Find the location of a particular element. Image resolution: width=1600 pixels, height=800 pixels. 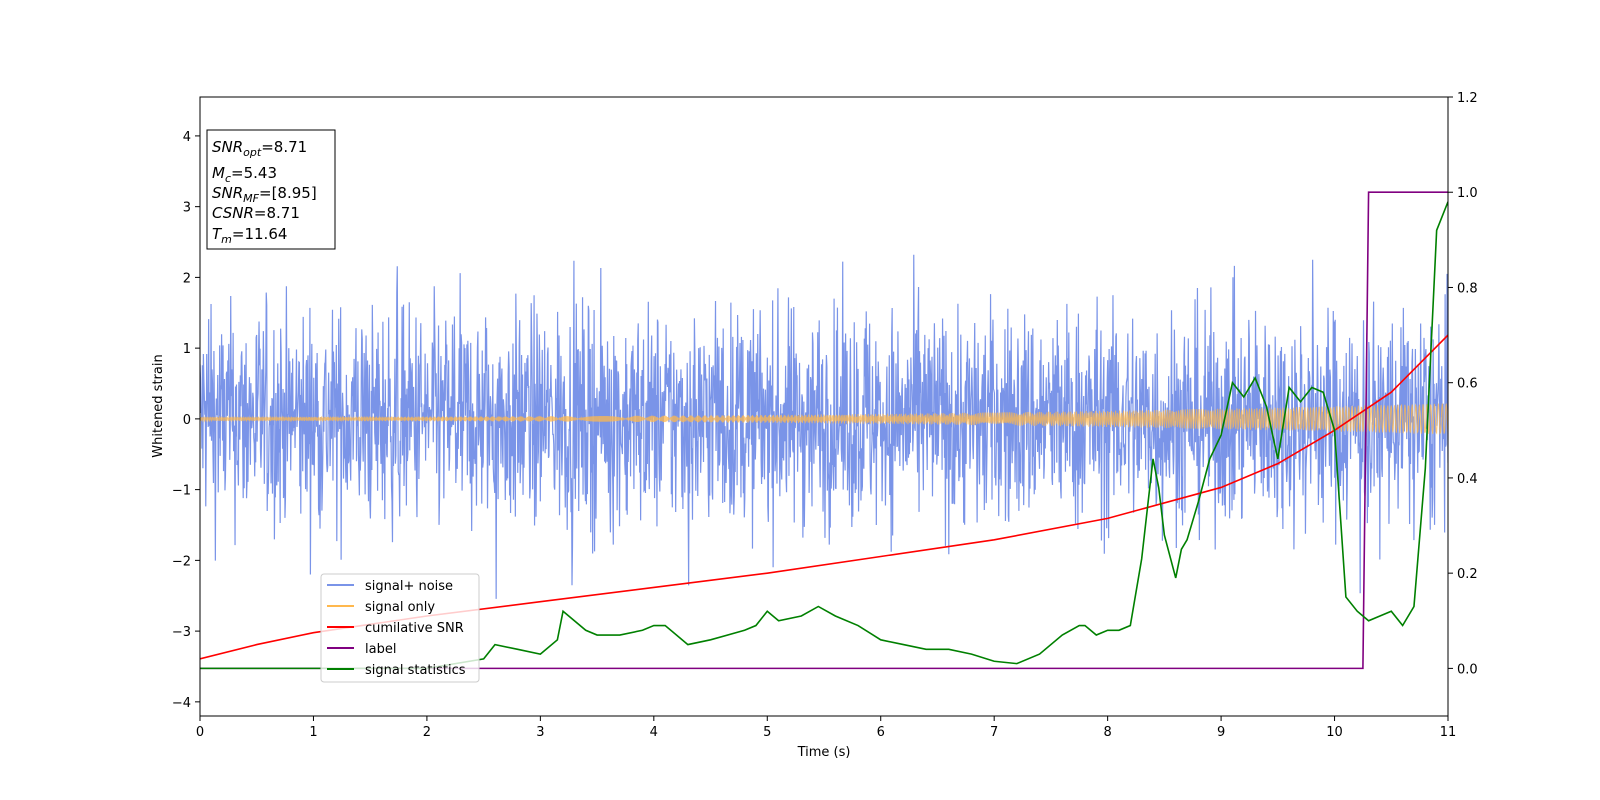

y-tick-label: 2 is located at coordinates (187, 278).